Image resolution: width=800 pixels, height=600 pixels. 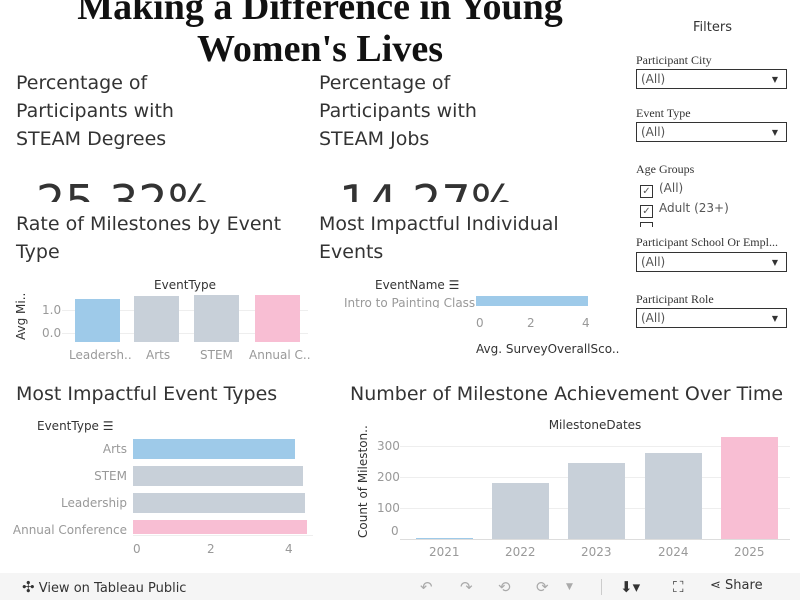 What do you see at coordinates (532, 301) in the screenshot?
I see `bar-intro-to-painting` at bounding box center [532, 301].